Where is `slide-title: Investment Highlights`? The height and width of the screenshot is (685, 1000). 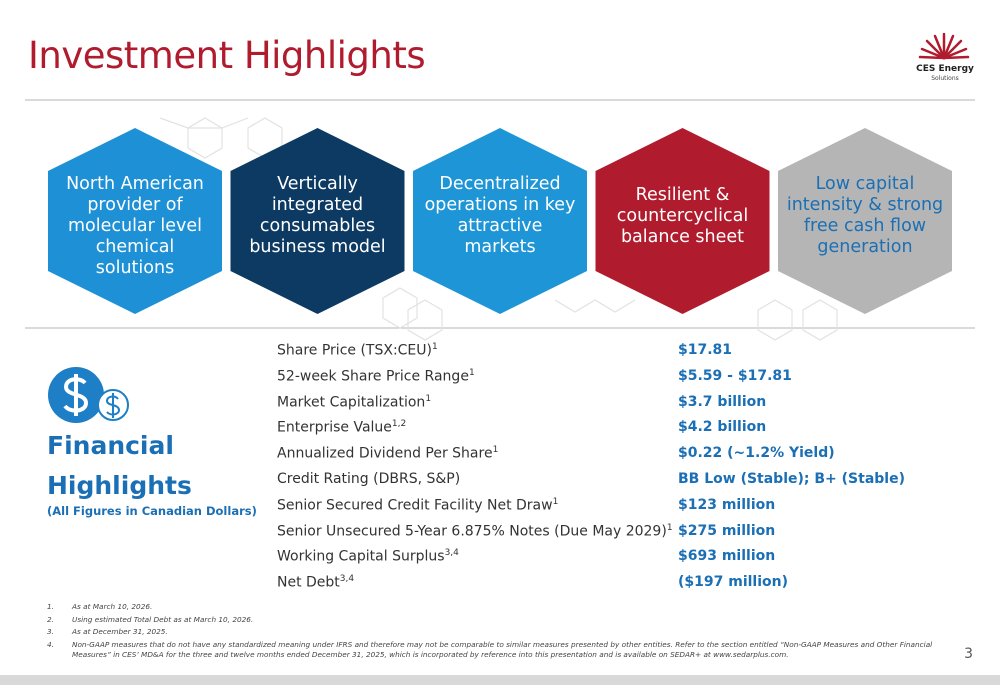 slide-title: Investment Highlights is located at coordinates (227, 55).